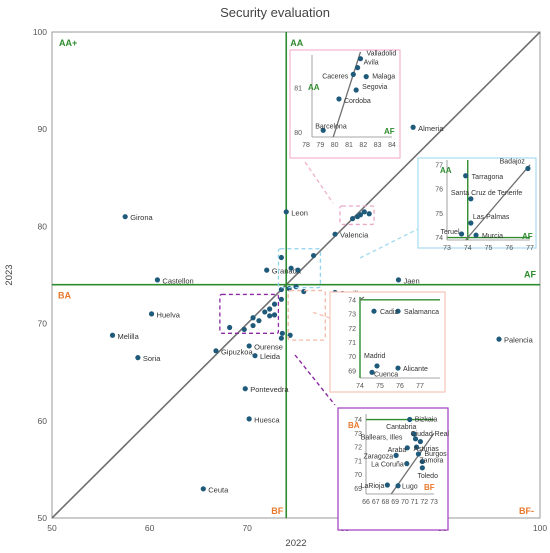  What do you see at coordinates (43, 421) in the screenshot?
I see `y-tick-label-1: 60` at bounding box center [43, 421].